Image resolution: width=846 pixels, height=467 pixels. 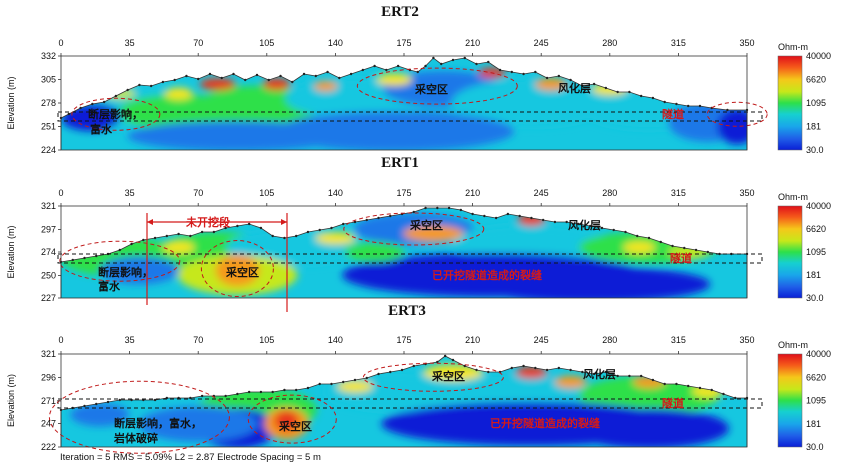 What do you see at coordinates (816, 252) in the screenshot?
I see `colorbar-tick-label: 1095` at bounding box center [816, 252].